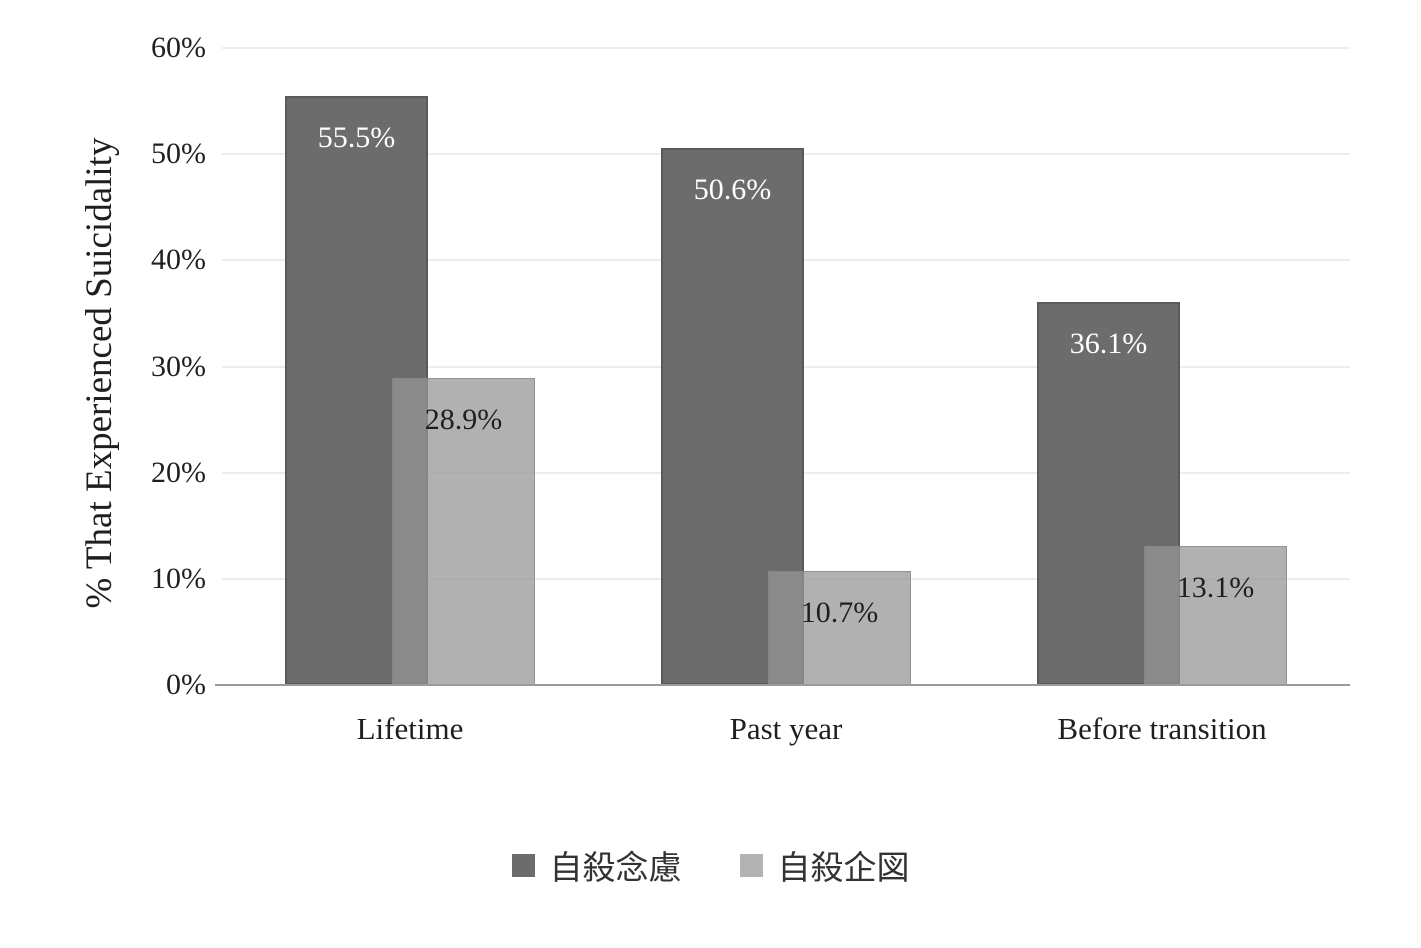 This screenshot has height=948, width=1421. Describe the element at coordinates (178, 47) in the screenshot. I see `y-tick-label-60: 60%` at that location.